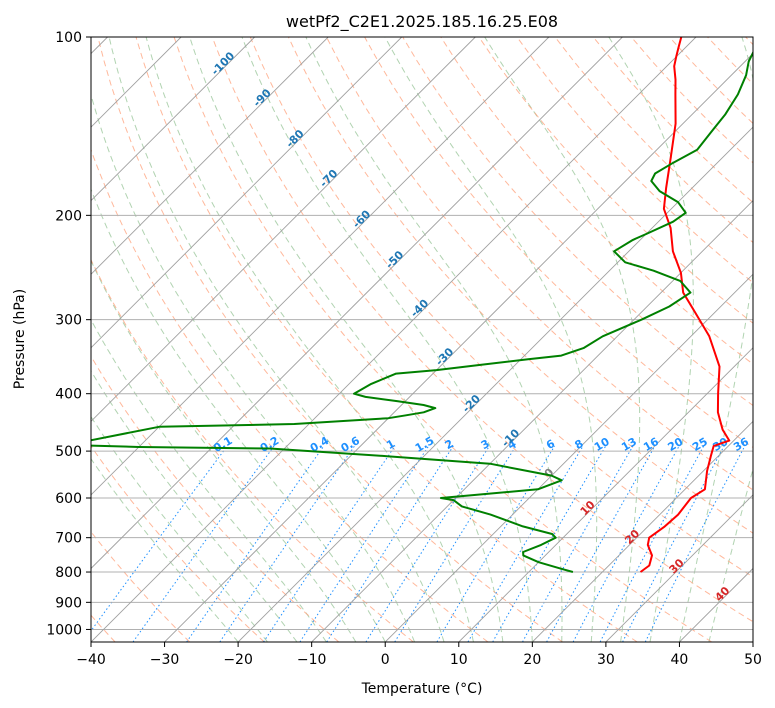 Image resolution: width=775 pixels, height=708 pixels. What do you see at coordinates (753, 660) in the screenshot?
I see `x-tick-label: 50` at bounding box center [753, 660].